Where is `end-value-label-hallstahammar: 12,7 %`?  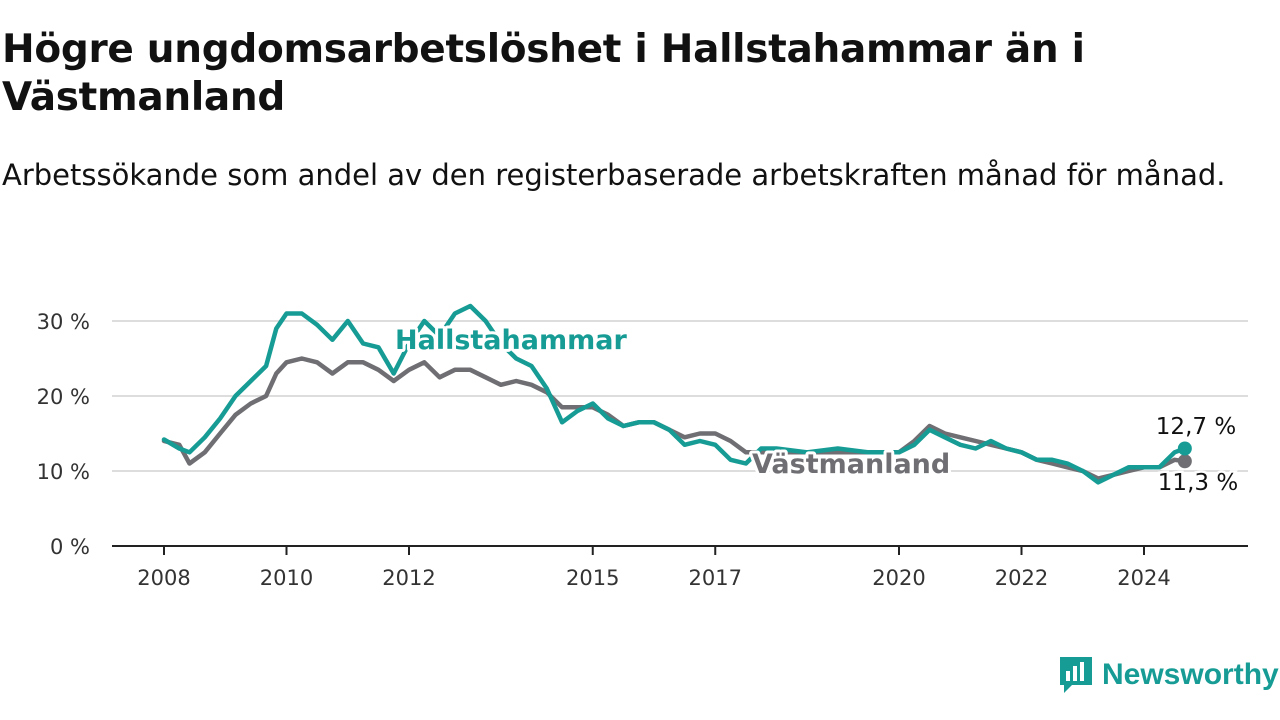 end-value-label-hallstahammar: 12,7 % is located at coordinates (1196, 427).